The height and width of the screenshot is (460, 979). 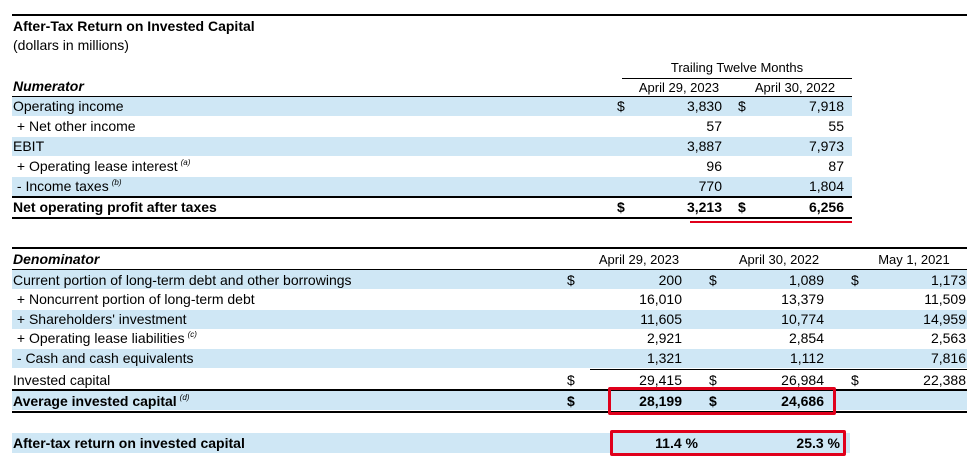 I want to click on value-2022: 25.3 %, so click(x=818, y=443).